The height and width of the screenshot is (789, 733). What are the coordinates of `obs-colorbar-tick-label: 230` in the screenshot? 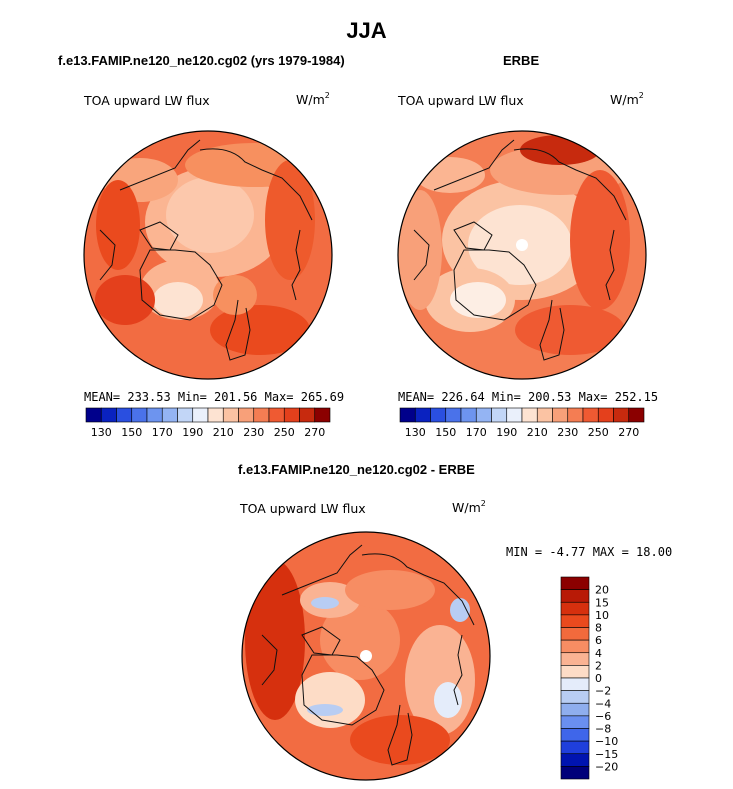 It's located at (567, 432).